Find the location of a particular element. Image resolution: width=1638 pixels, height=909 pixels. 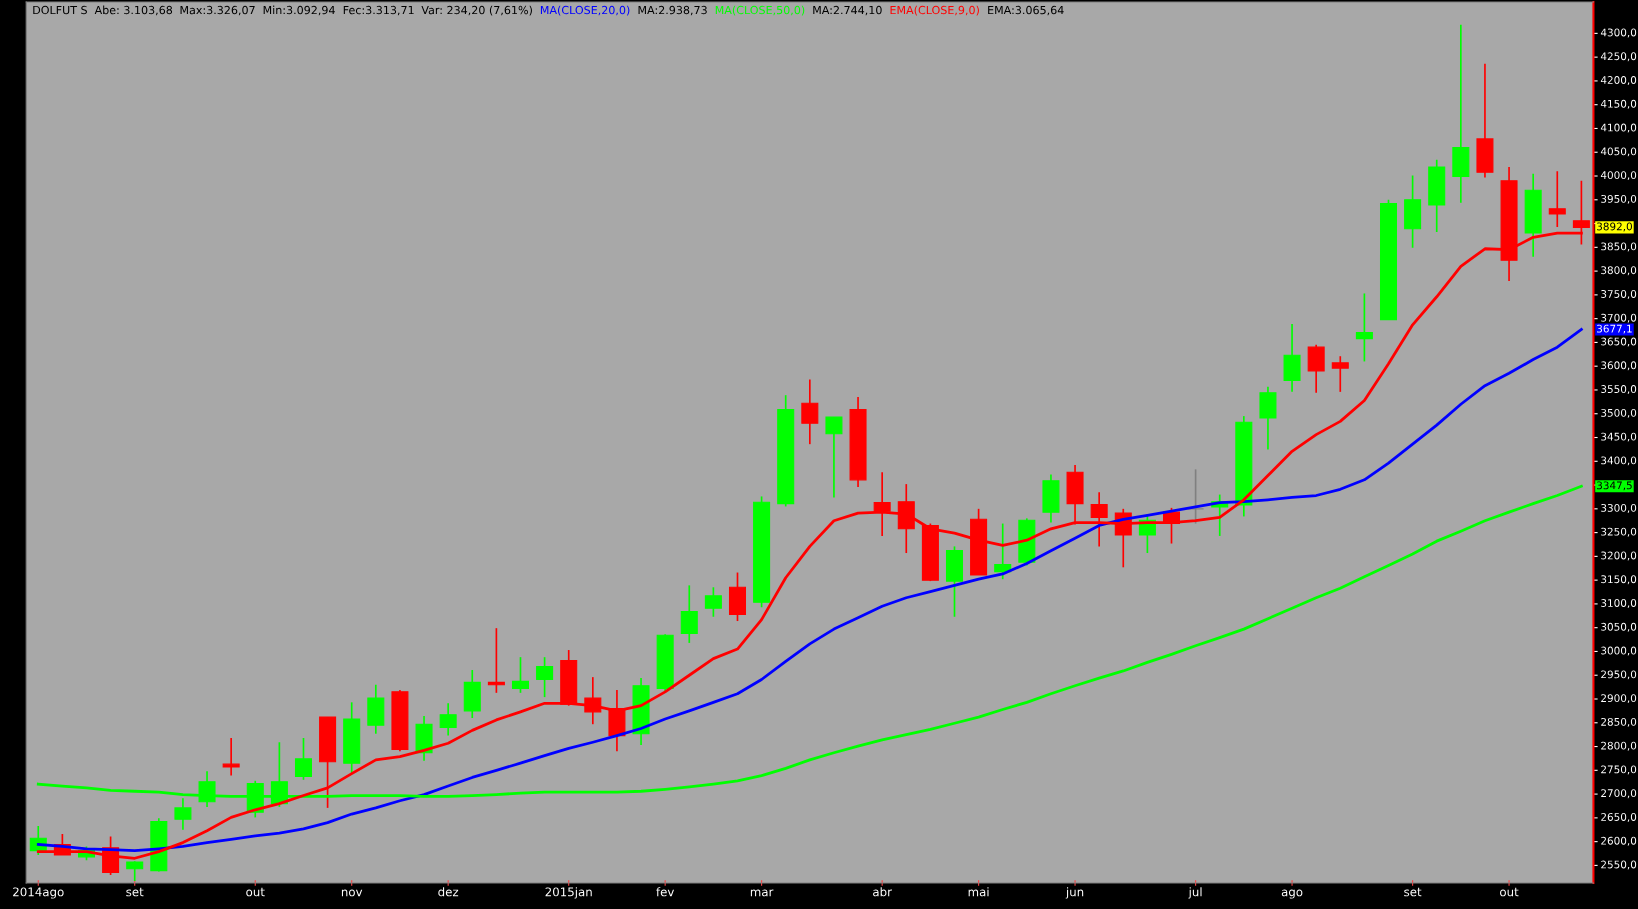

text: 3347,5 is located at coordinates (1614, 486).